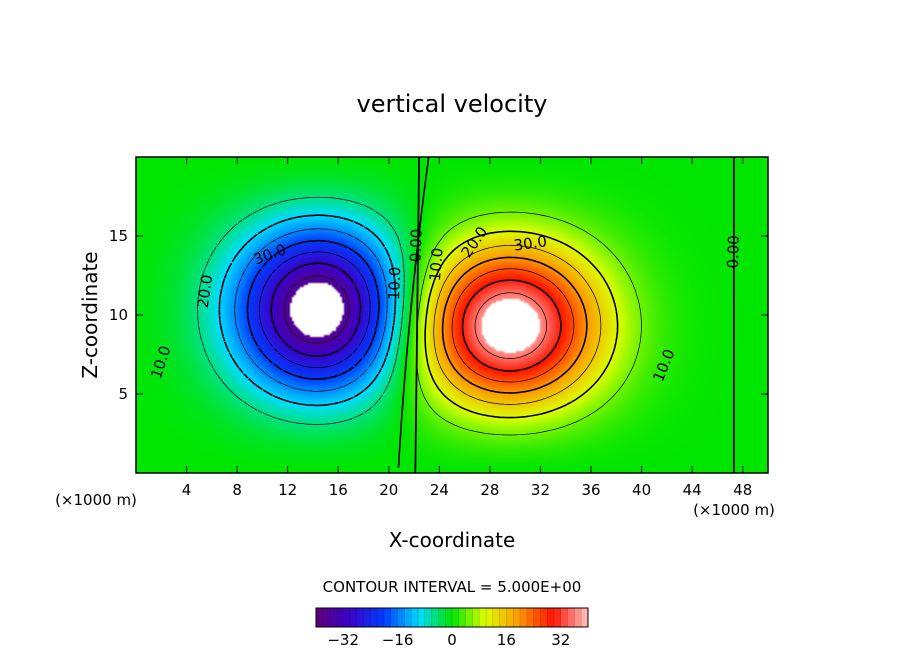  Describe the element at coordinates (452, 587) in the screenshot. I see `contour-interval-text: CONTOUR INTERVAL = 5.000E+00` at that location.